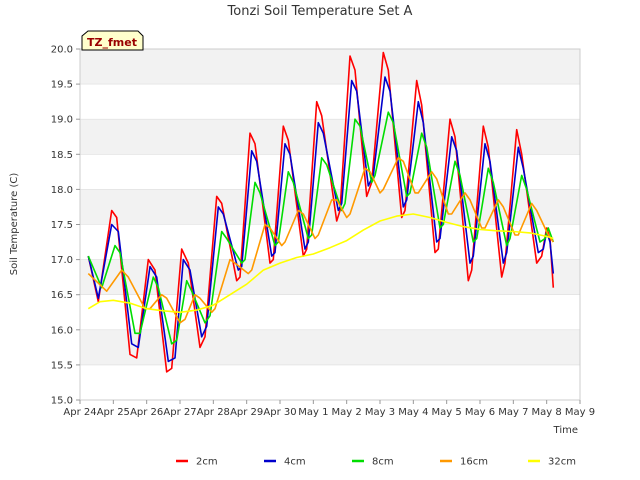 The width and height of the screenshot is (640, 480). I want to click on legend-label-8cm: 8cm, so click(383, 462).